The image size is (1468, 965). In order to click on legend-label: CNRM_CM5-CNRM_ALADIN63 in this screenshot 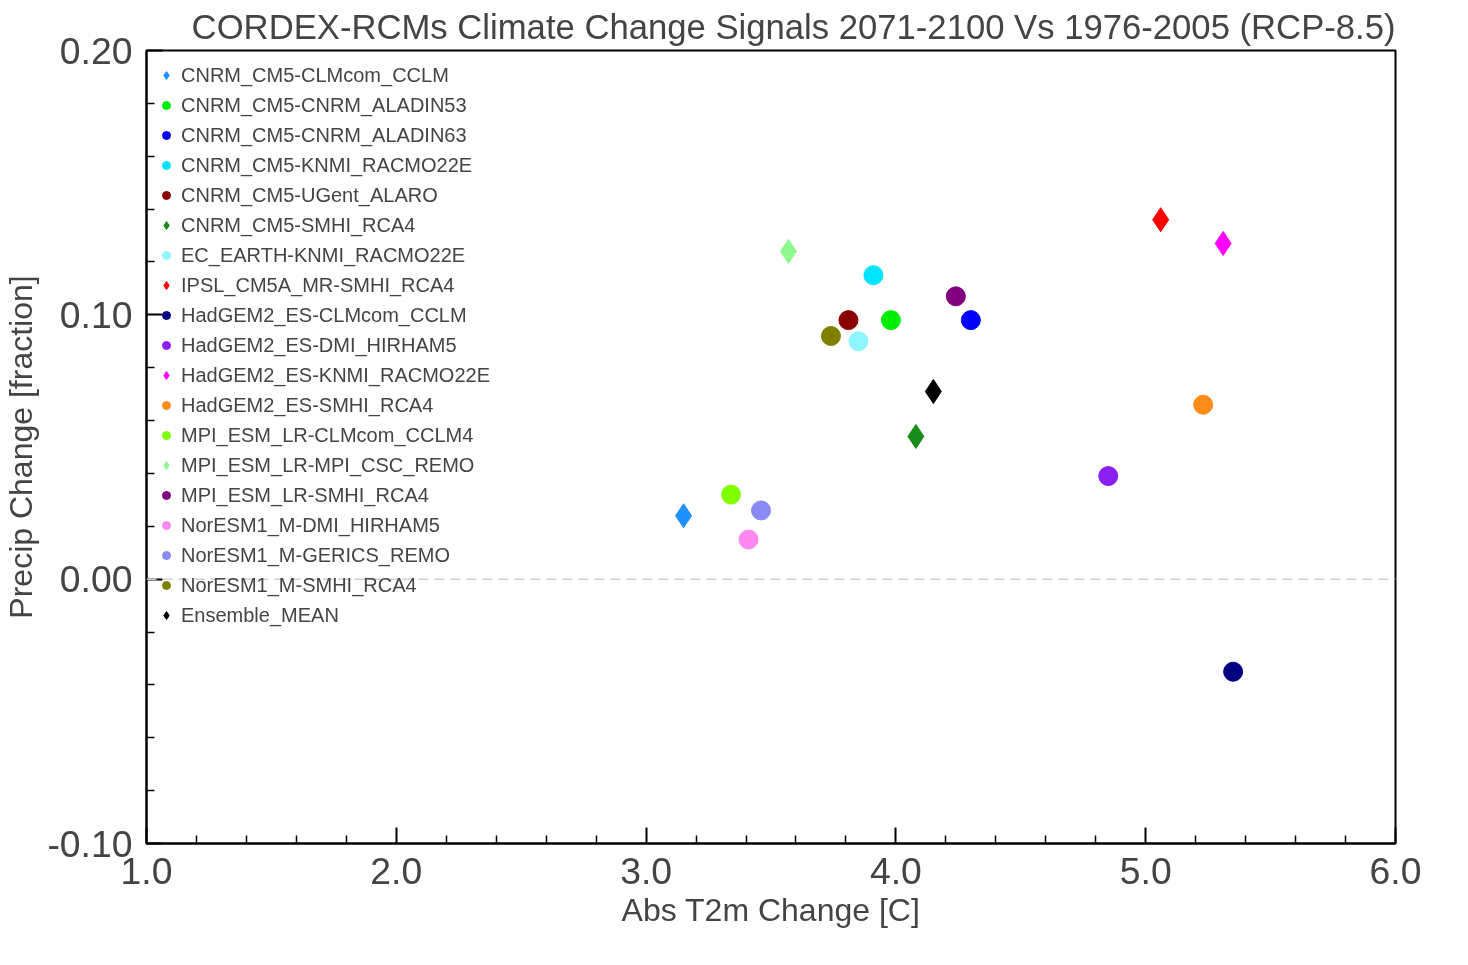, I will do `click(324, 135)`.